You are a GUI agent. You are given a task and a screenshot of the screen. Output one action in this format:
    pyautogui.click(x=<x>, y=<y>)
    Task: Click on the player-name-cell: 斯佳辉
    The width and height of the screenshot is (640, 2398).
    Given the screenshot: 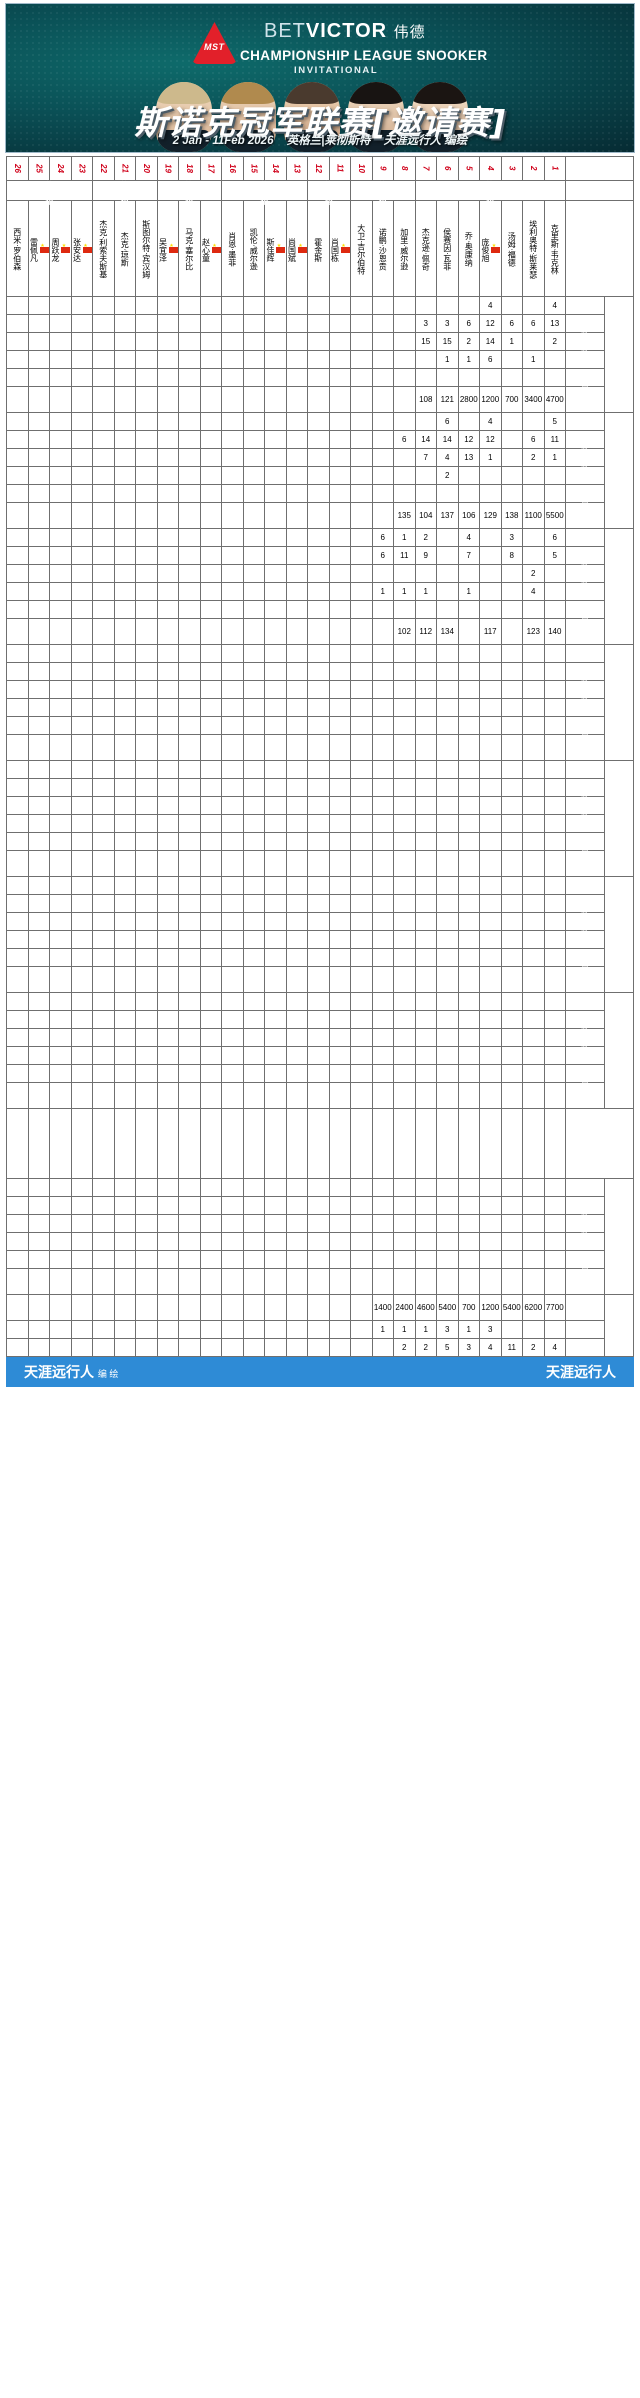 What is the action you would take?
    pyautogui.click(x=275, y=248)
    